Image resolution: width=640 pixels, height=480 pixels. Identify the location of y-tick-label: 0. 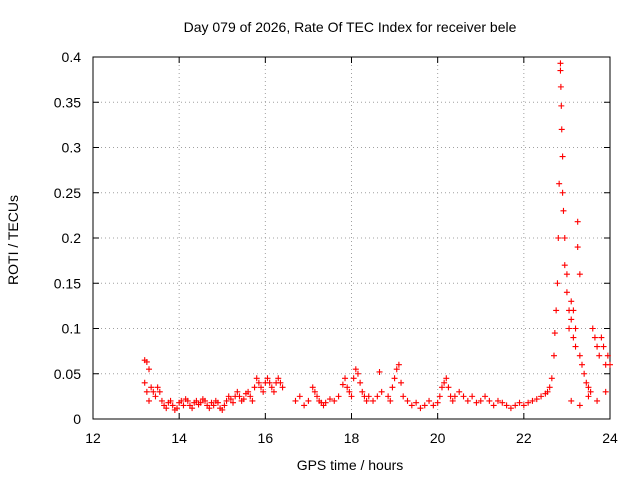
(77, 419).